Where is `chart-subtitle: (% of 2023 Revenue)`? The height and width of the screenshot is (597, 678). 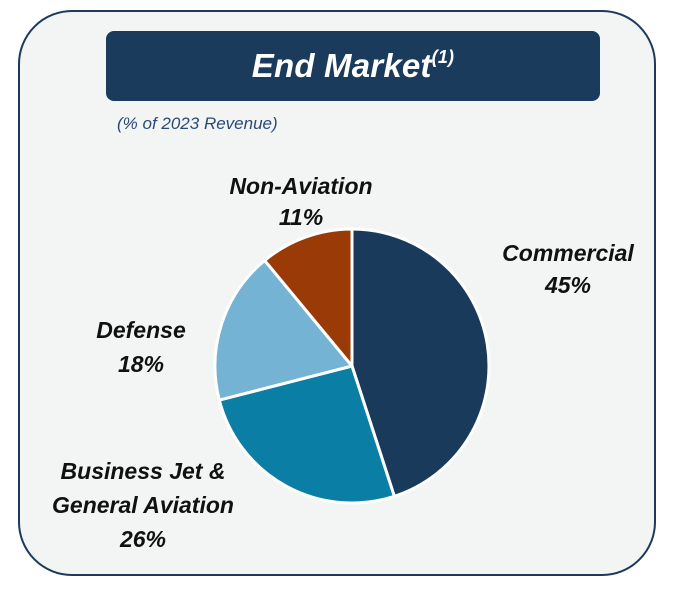 chart-subtitle: (% of 2023 Revenue) is located at coordinates (197, 123).